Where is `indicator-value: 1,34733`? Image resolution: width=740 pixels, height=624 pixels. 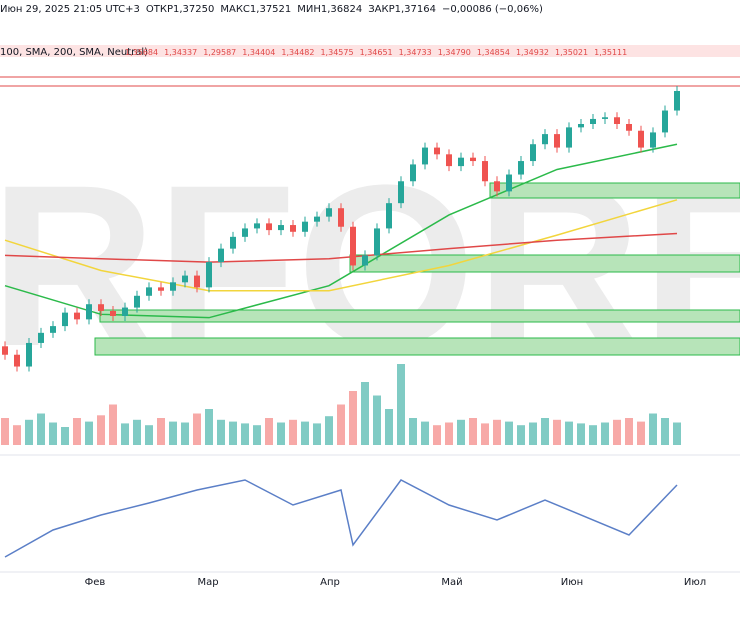 indicator-value: 1,34733 is located at coordinates (415, 52).